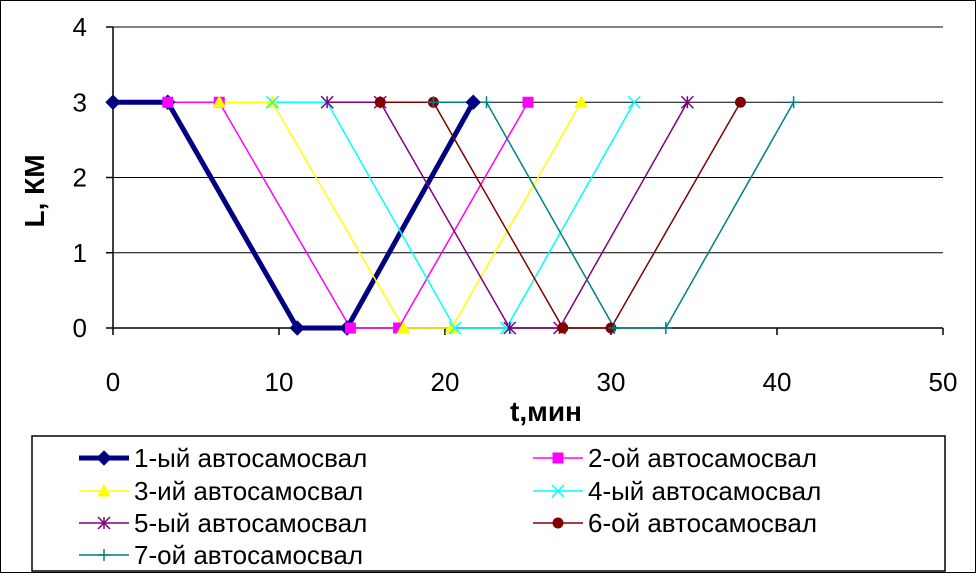 The width and height of the screenshot is (976, 577). I want to click on data-point-s6-p3, so click(563, 328).